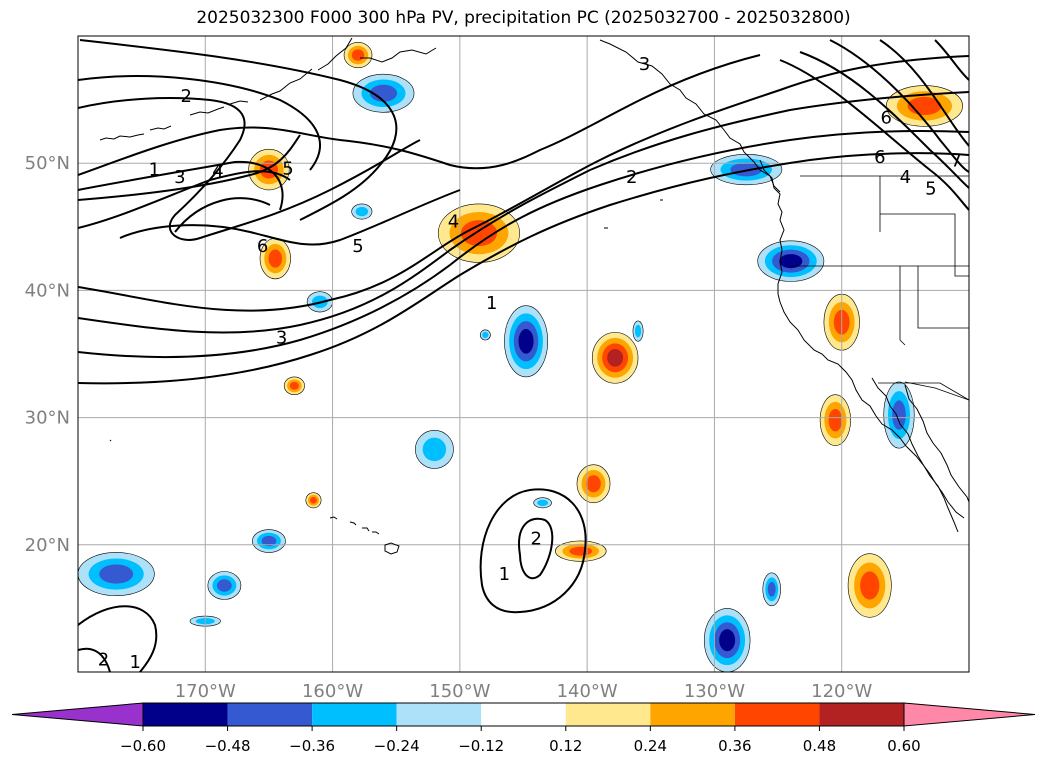 Image resolution: width=1047 pixels, height=765 pixels. I want to click on contour-label: 6, so click(262, 246).